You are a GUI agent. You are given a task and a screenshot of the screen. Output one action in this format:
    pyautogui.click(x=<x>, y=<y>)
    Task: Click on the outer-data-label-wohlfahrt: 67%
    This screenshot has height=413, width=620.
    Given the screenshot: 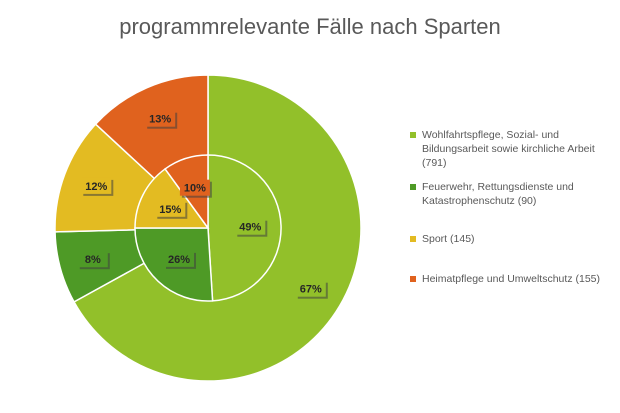 What is the action you would take?
    pyautogui.click(x=311, y=290)
    